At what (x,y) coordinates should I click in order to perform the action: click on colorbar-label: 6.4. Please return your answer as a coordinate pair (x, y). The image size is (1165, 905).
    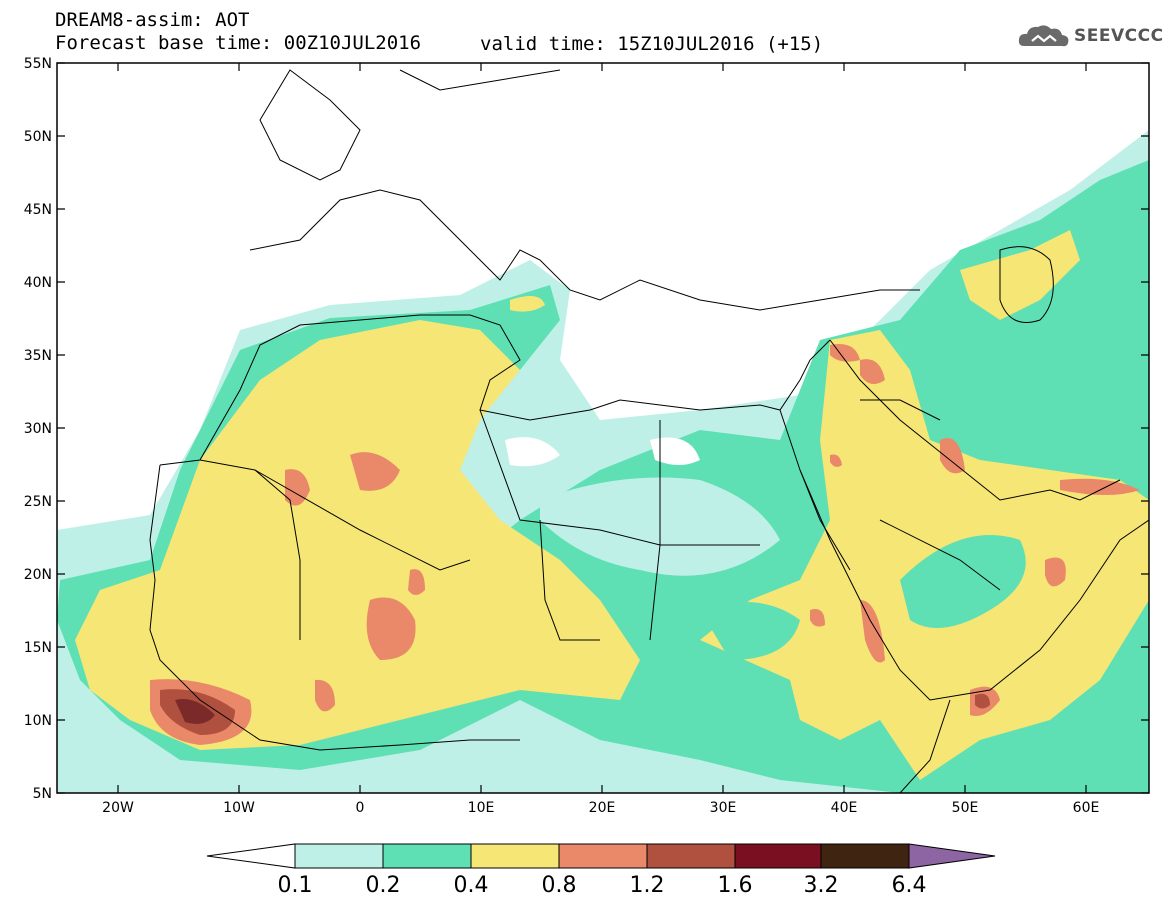
    Looking at the image, I should click on (909, 885).